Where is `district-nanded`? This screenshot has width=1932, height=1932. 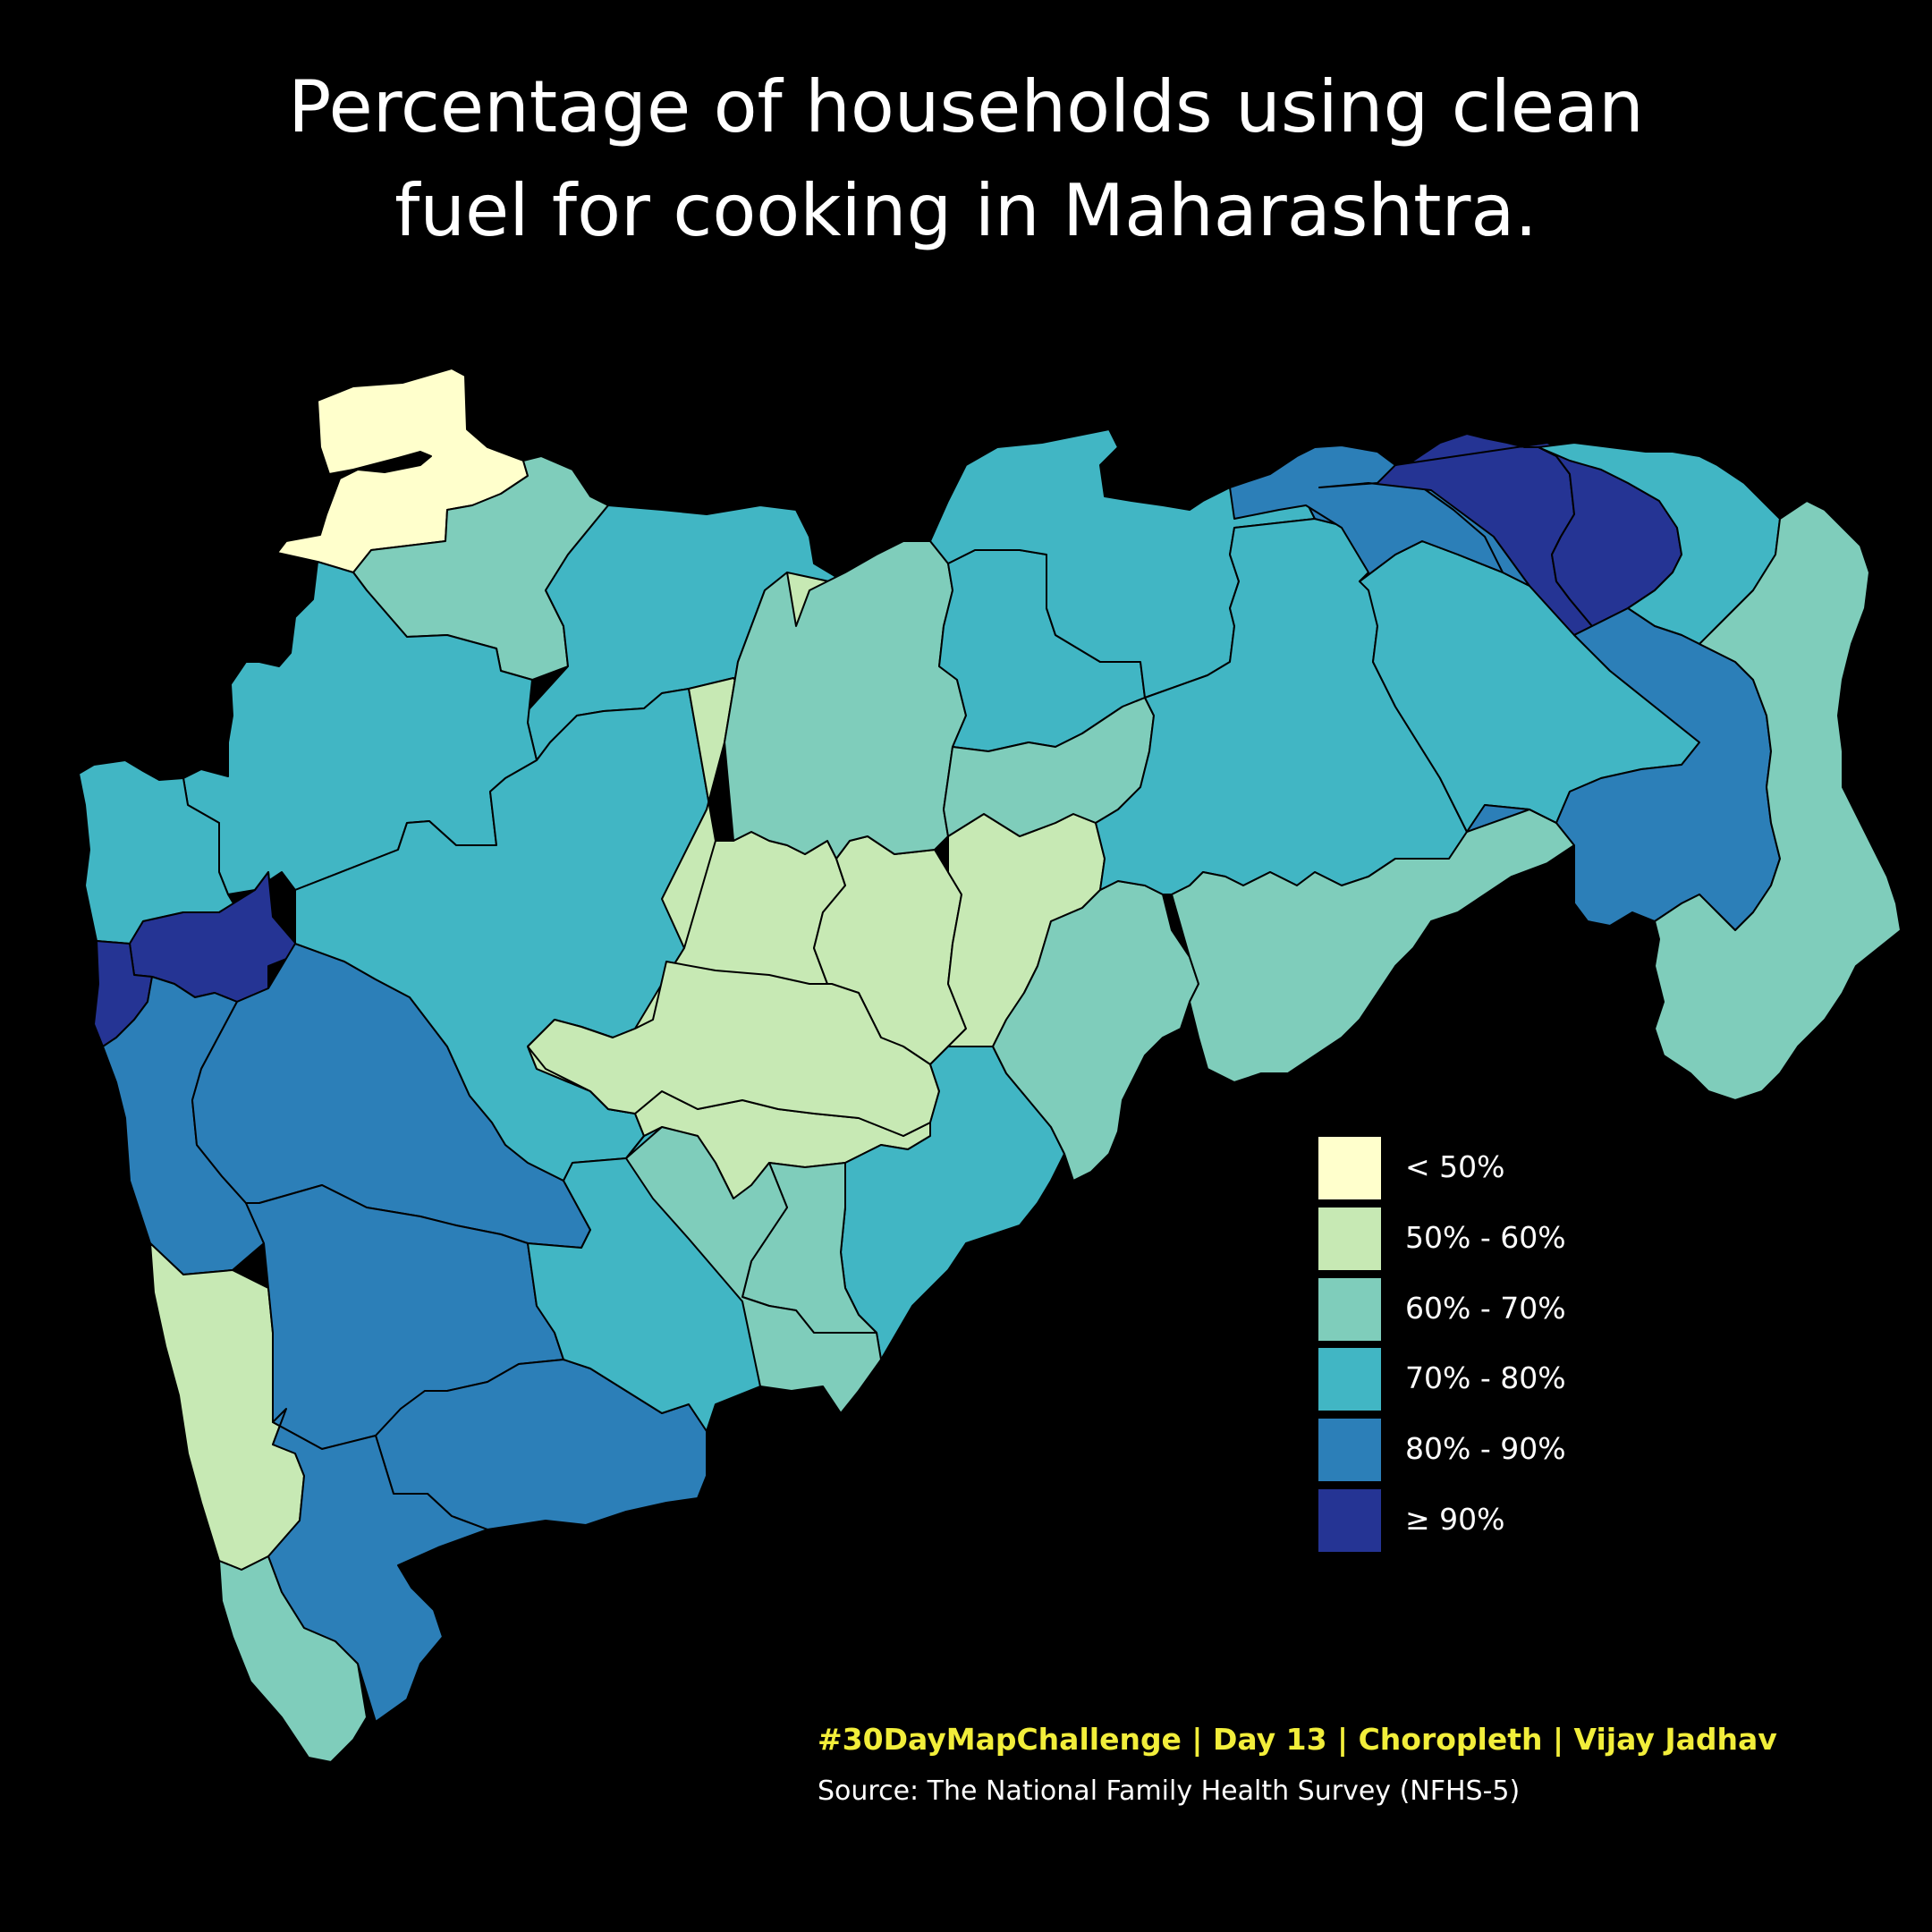
district-nanded is located at coordinates (1095, 1031).